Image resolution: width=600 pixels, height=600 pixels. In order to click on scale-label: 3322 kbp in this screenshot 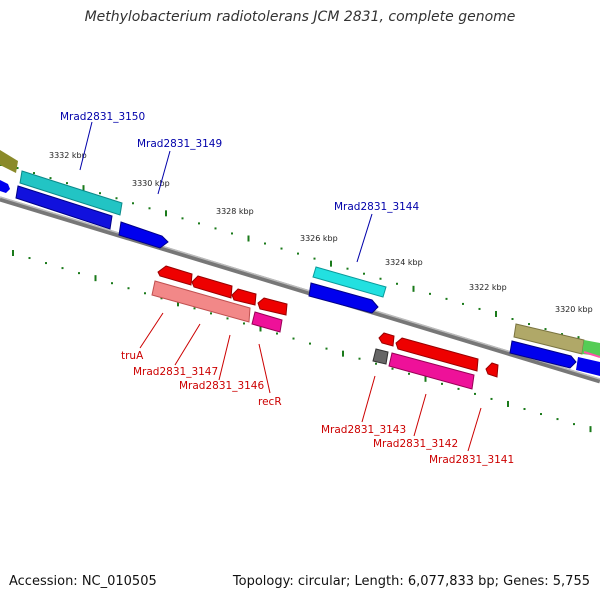, I will do `click(488, 287)`.